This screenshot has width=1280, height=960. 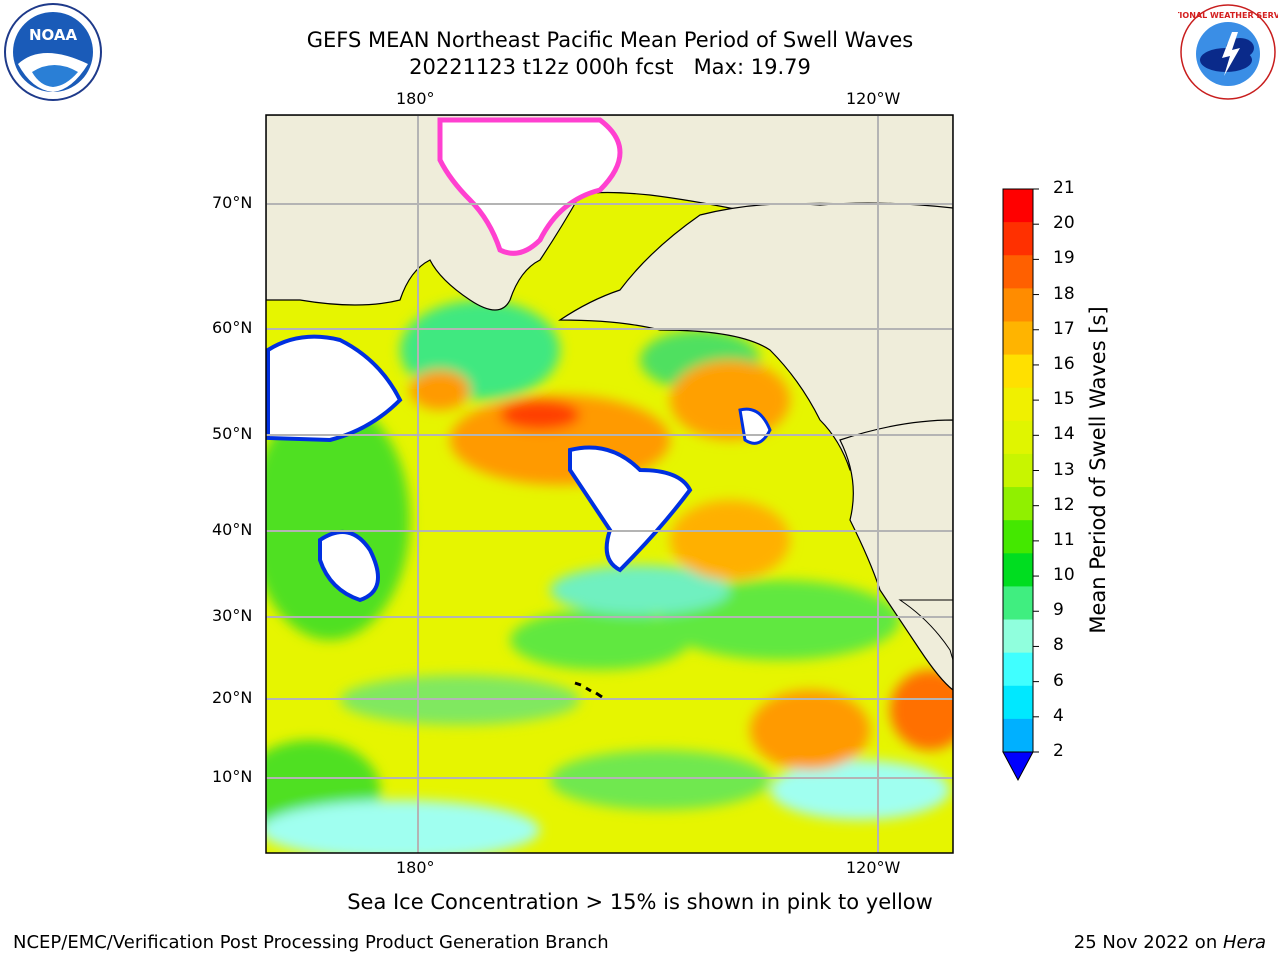 What do you see at coordinates (610, 67) in the screenshot?
I see `title-line-2: 20221123 t12z 000h fcst Max: 19.79` at bounding box center [610, 67].